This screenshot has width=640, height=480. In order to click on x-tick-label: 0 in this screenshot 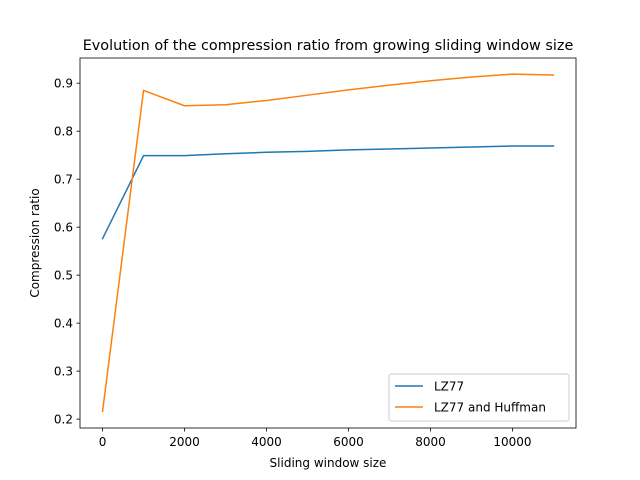, I will do `click(103, 442)`.